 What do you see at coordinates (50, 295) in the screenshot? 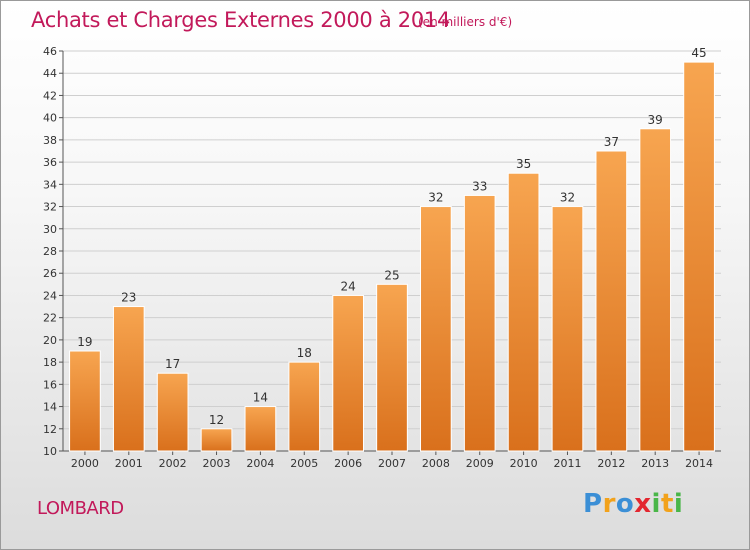
I see `y-tick-label: 24` at bounding box center [50, 295].